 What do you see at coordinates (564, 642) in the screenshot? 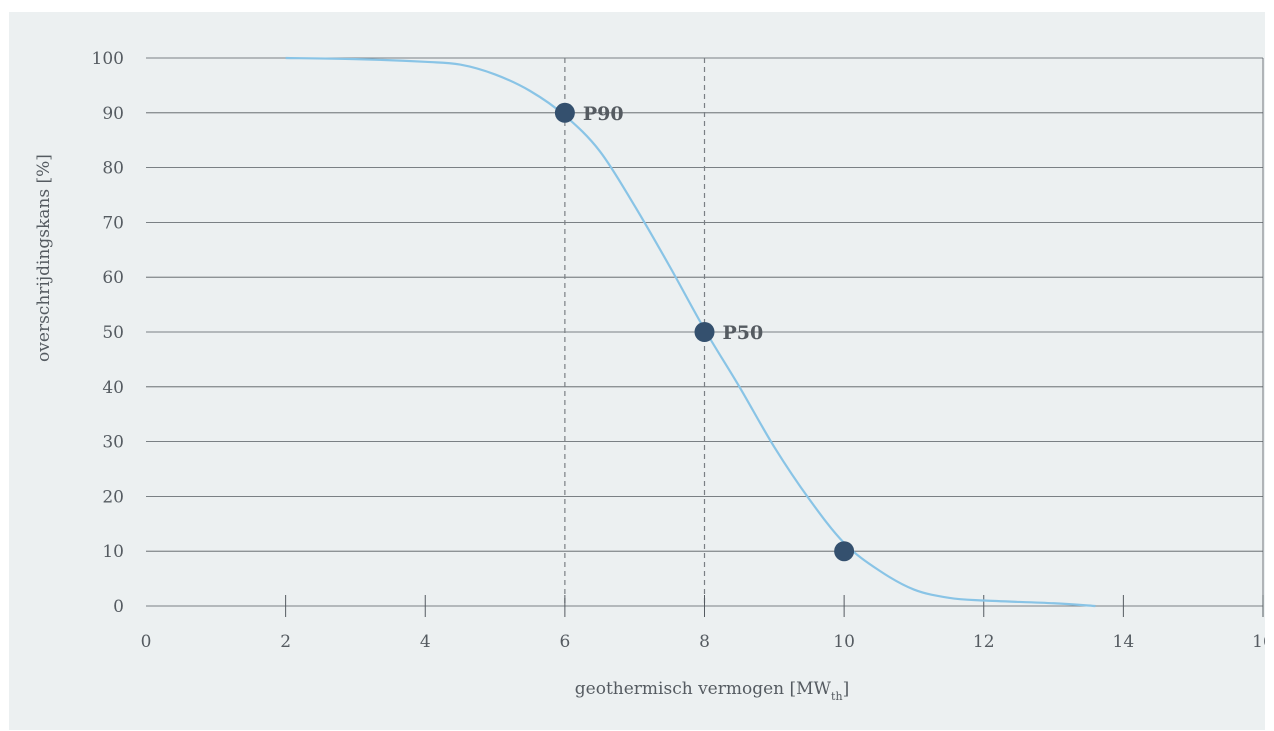
I see `x-tick-label-6: 6` at bounding box center [564, 642].